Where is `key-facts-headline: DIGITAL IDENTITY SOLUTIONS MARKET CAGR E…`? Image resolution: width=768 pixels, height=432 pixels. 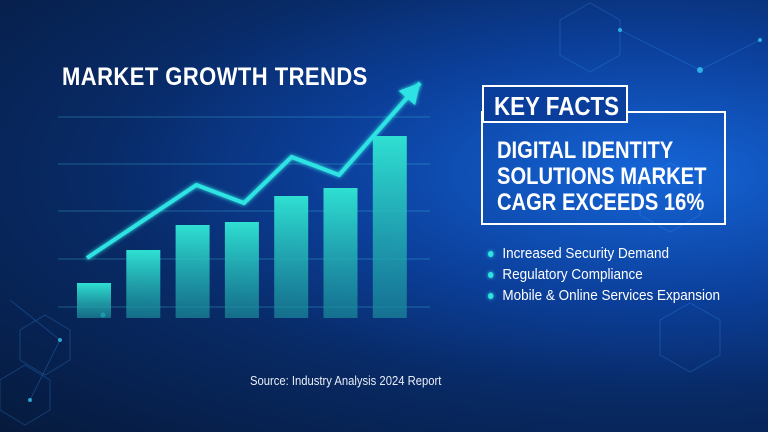 key-facts-headline: DIGITAL IDENTITY SOLUTIONS MARKET CAGR E… is located at coordinates (601, 177).